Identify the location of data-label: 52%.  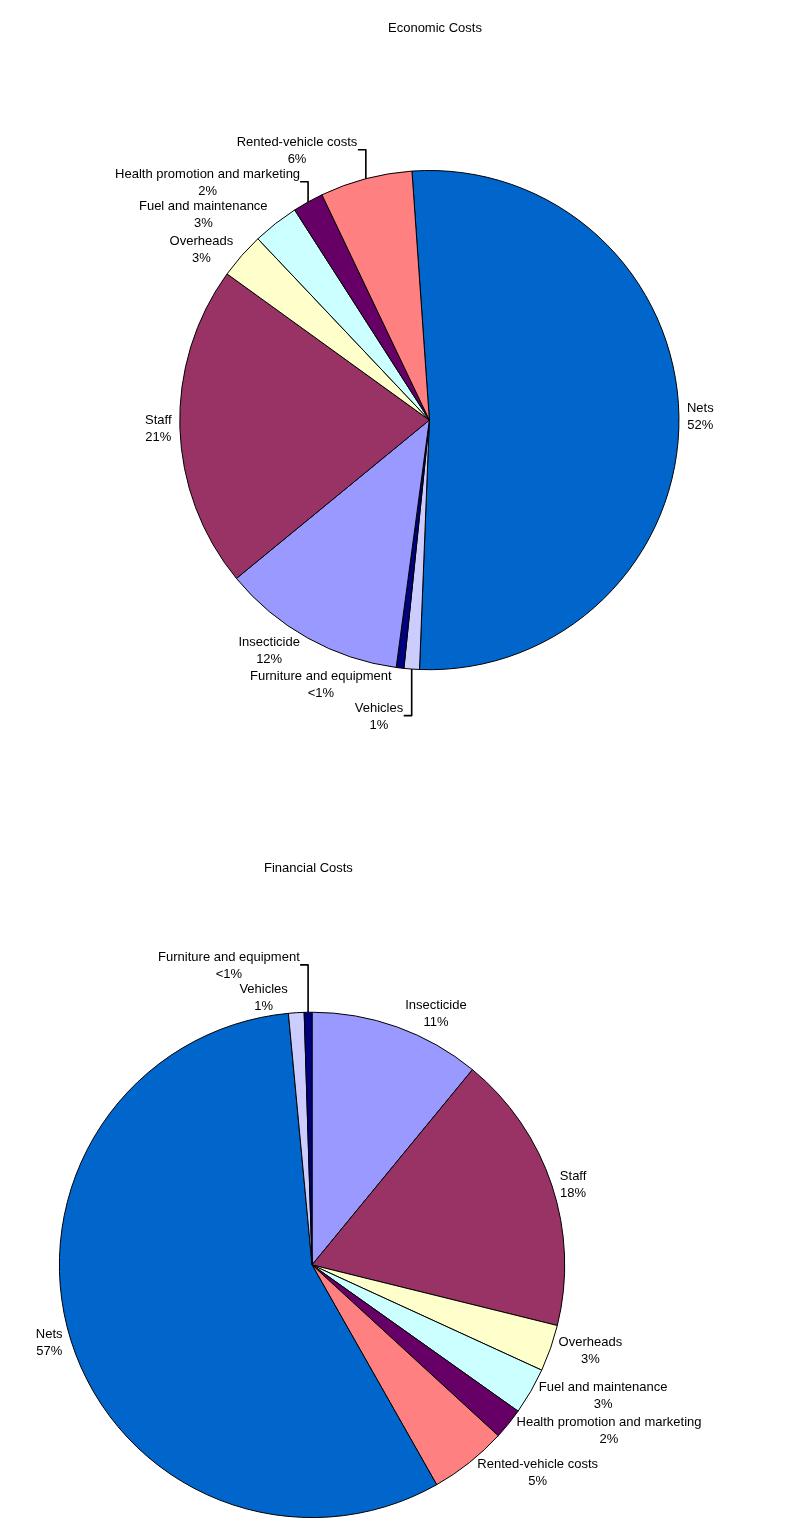
(700, 425).